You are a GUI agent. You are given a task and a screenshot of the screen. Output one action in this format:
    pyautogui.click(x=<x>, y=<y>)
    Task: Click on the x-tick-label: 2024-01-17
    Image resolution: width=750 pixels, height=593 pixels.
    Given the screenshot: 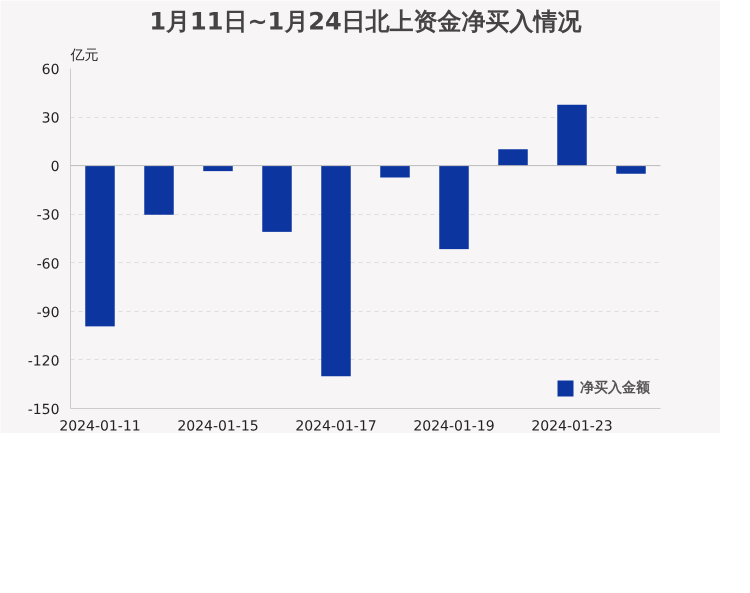 What is the action you would take?
    pyautogui.click(x=336, y=426)
    